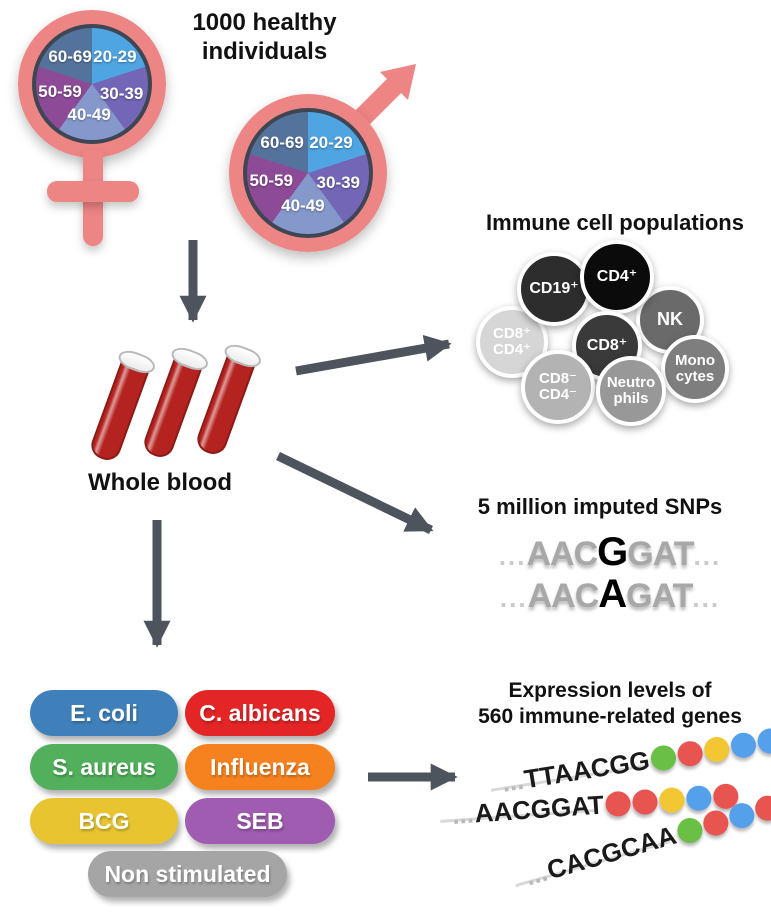 This screenshot has width=771, height=922. Describe the element at coordinates (615, 222) in the screenshot. I see `immune-cells-title: Immune cell populations` at that location.